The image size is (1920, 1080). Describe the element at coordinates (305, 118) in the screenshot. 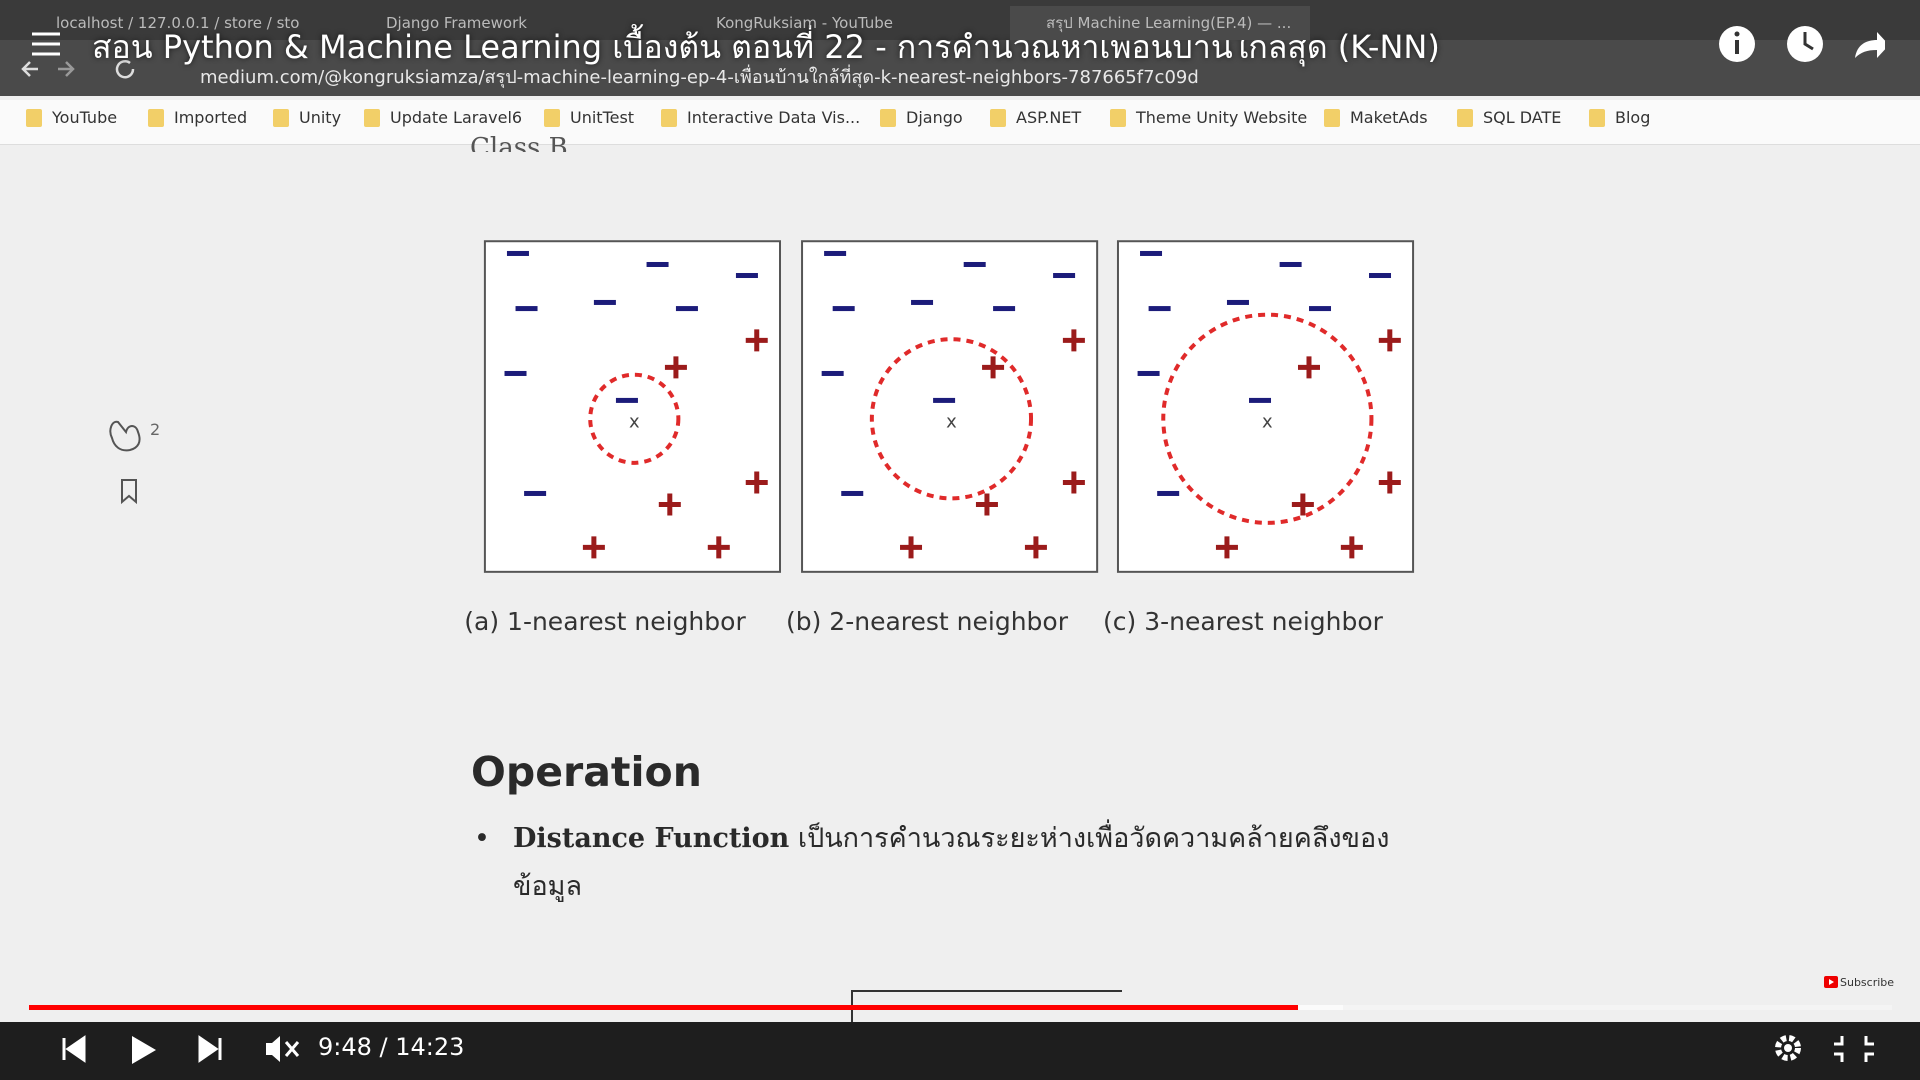

I see `bookmark: Unity` at that location.